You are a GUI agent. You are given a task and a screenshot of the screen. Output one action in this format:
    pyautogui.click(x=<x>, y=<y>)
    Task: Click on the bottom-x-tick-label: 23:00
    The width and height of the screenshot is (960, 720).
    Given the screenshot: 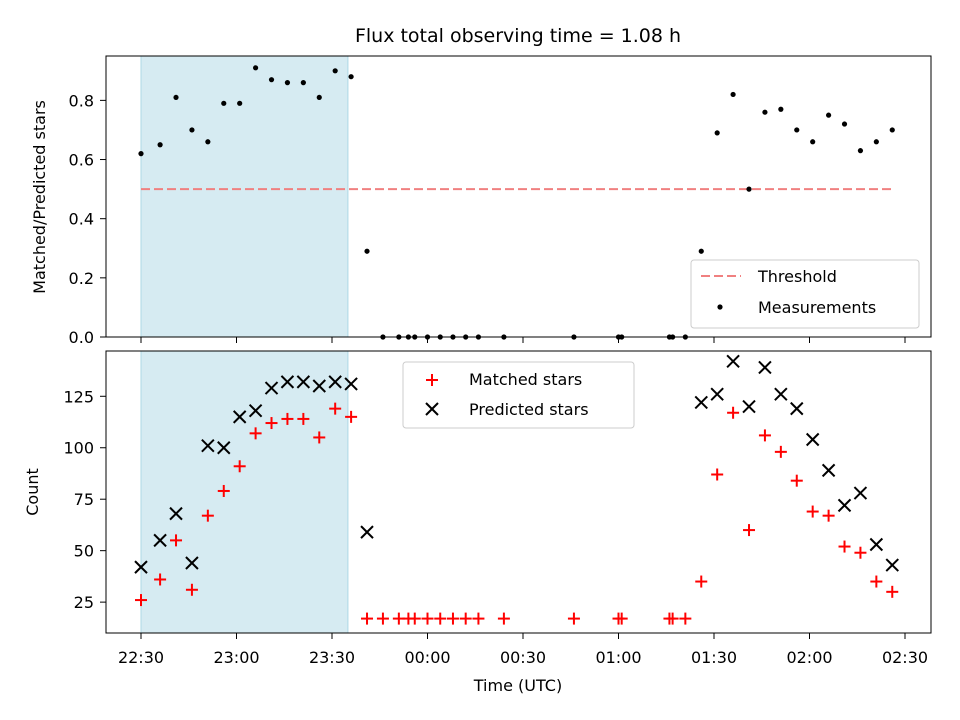 What is the action you would take?
    pyautogui.click(x=236, y=657)
    